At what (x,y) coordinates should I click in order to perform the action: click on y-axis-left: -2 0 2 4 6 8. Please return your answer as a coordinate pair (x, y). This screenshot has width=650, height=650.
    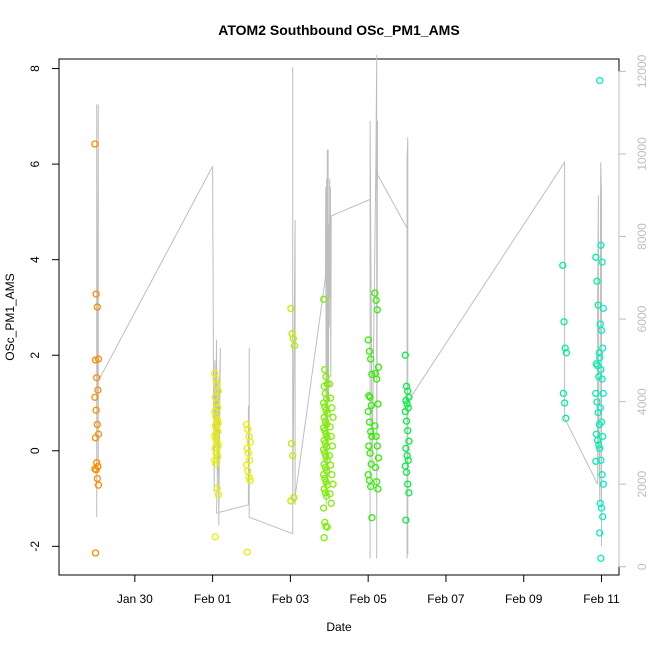
    Looking at the image, I should click on (44, 308).